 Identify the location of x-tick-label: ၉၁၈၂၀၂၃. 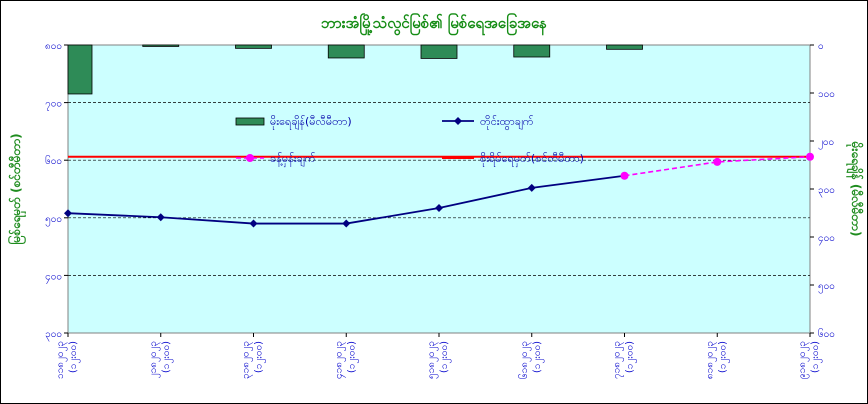
(803, 360).